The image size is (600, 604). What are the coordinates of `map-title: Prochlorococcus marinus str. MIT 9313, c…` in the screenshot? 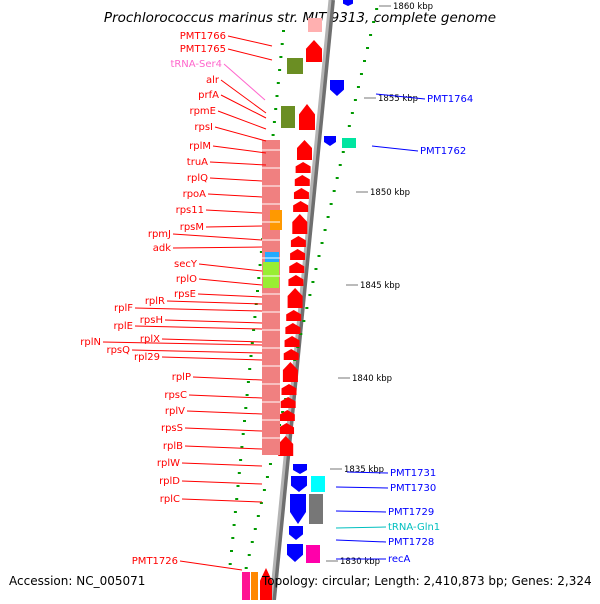 It's located at (300, 18).